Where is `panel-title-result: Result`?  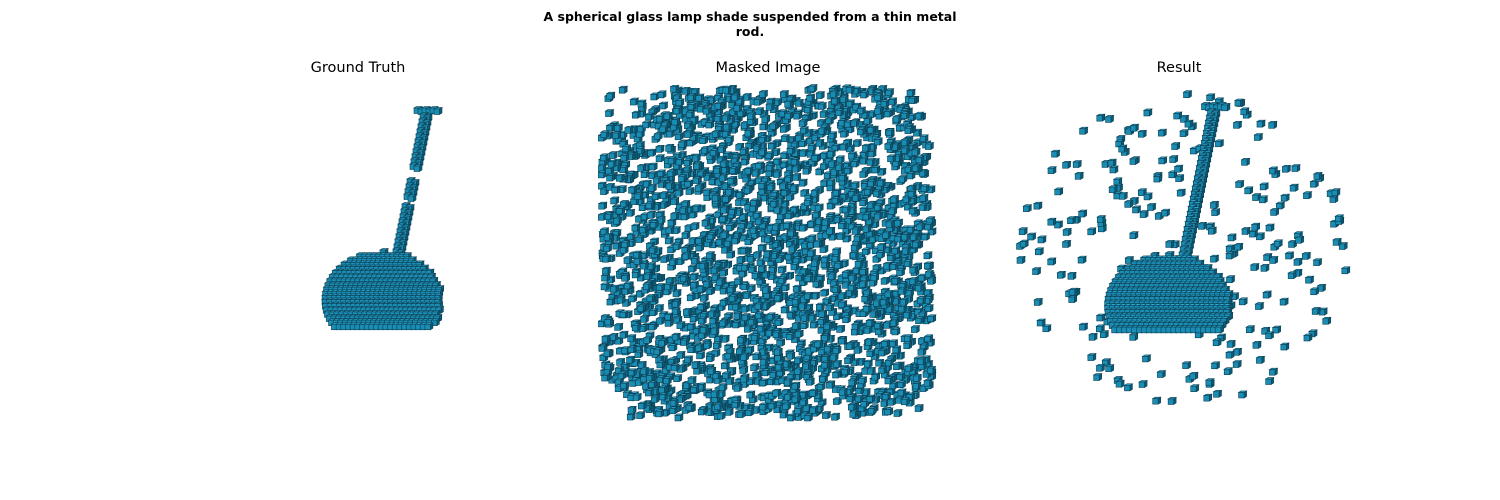
panel-title-result: Result is located at coordinates (1179, 68).